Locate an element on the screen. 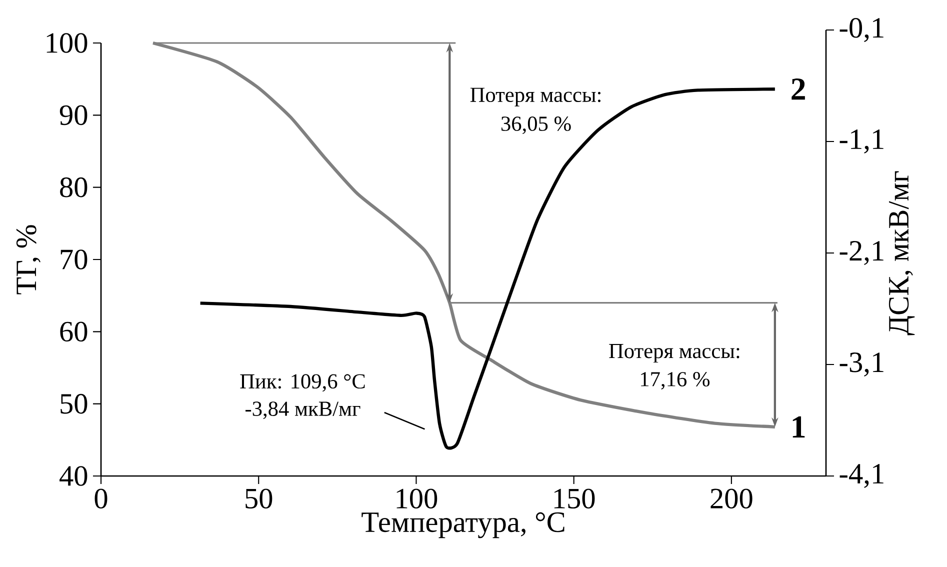  series-label: 2 is located at coordinates (798, 89).